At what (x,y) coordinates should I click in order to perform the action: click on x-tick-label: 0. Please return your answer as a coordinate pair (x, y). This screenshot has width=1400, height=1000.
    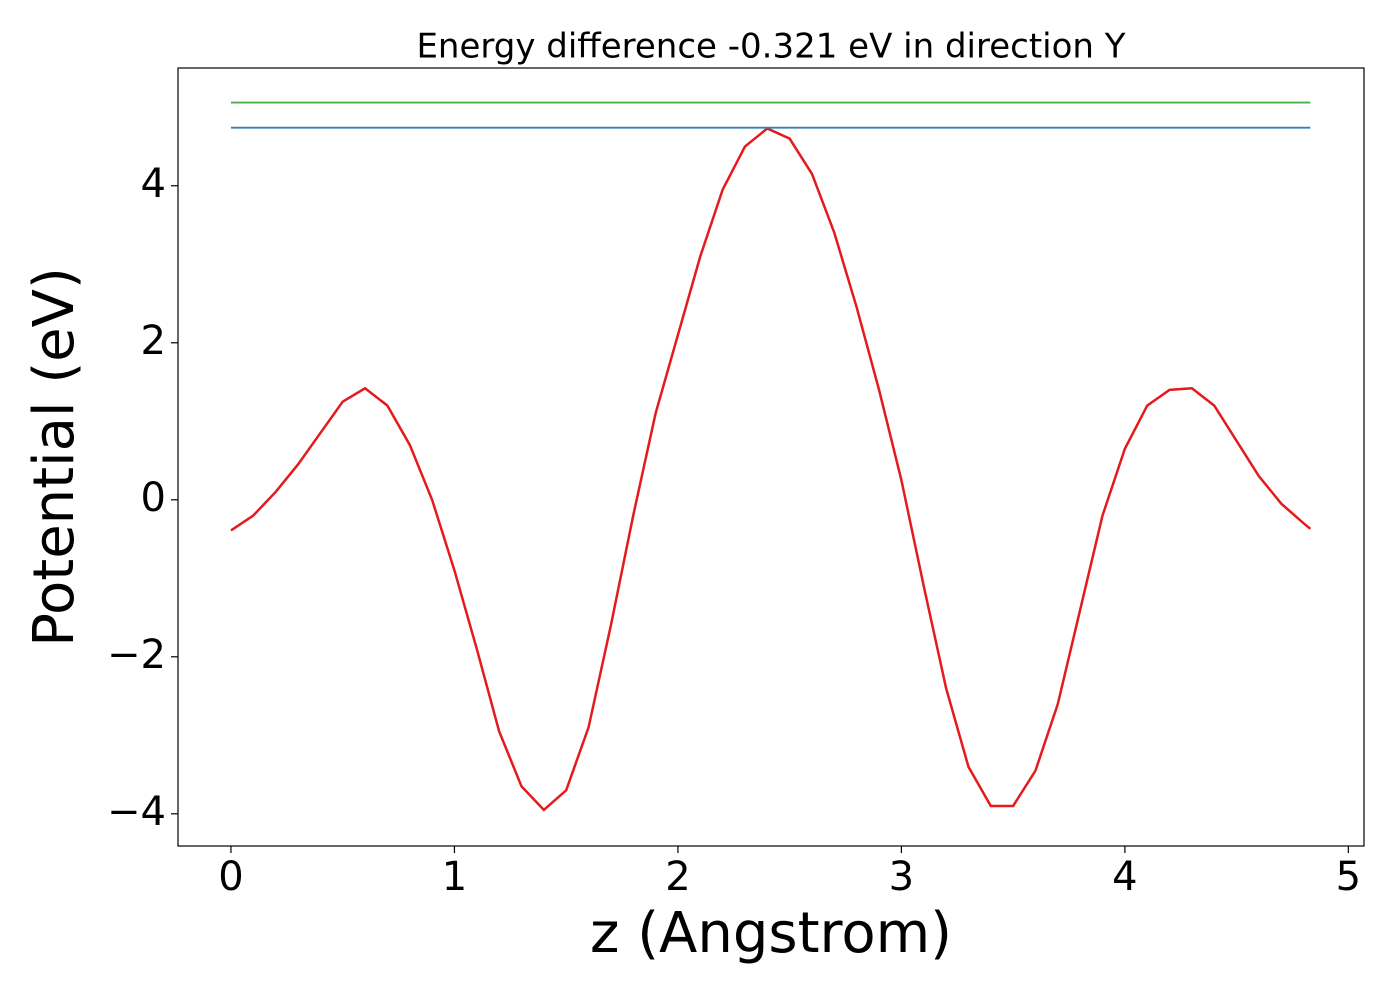
    Looking at the image, I should click on (230, 877).